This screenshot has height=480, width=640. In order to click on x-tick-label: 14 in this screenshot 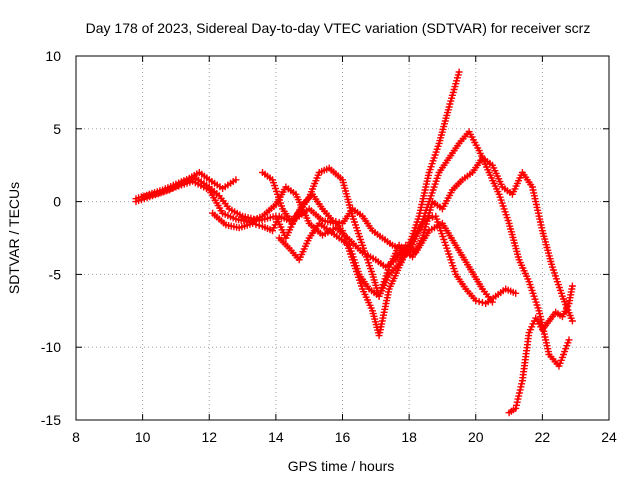, I will do `click(276, 437)`.